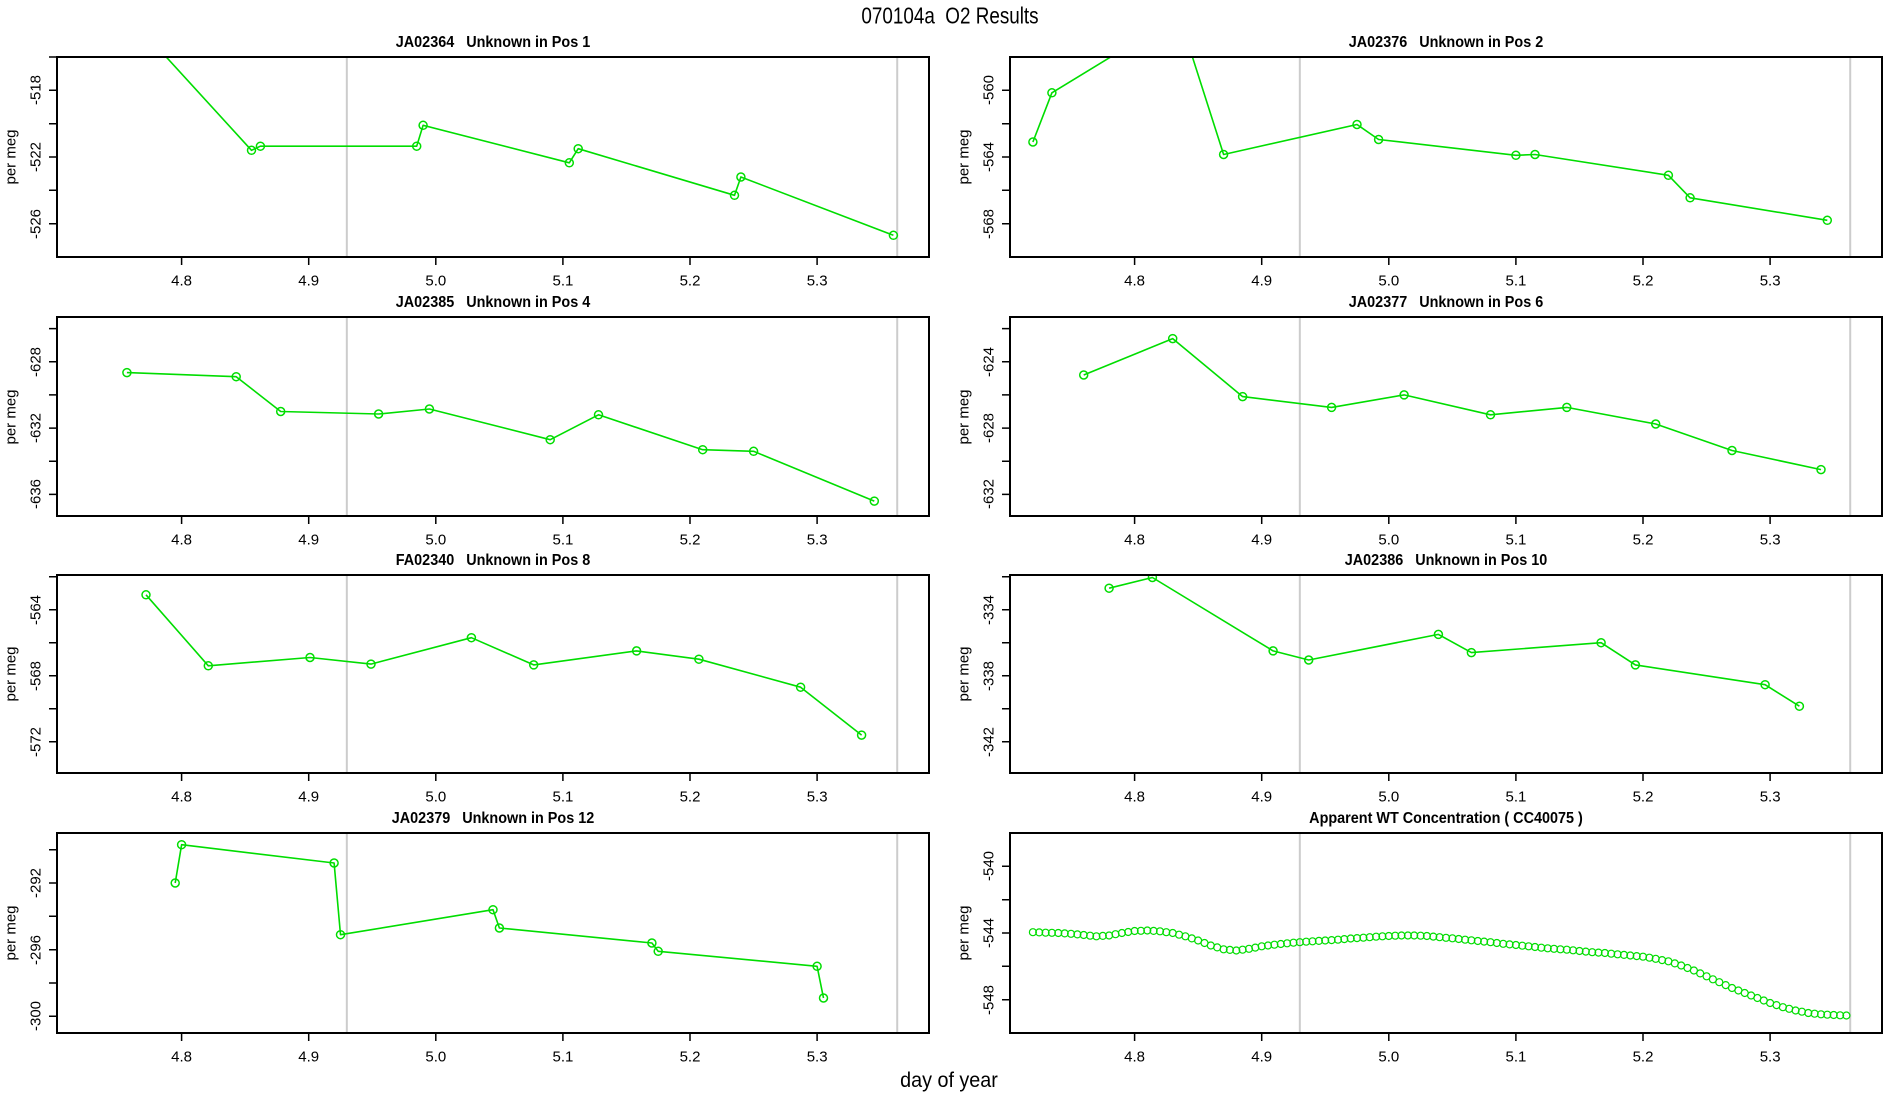  Describe the element at coordinates (1446, 818) in the screenshot. I see `panel-title-apparent-wt-cc40075: Apparent WT Concentration ( CC40075 )` at that location.